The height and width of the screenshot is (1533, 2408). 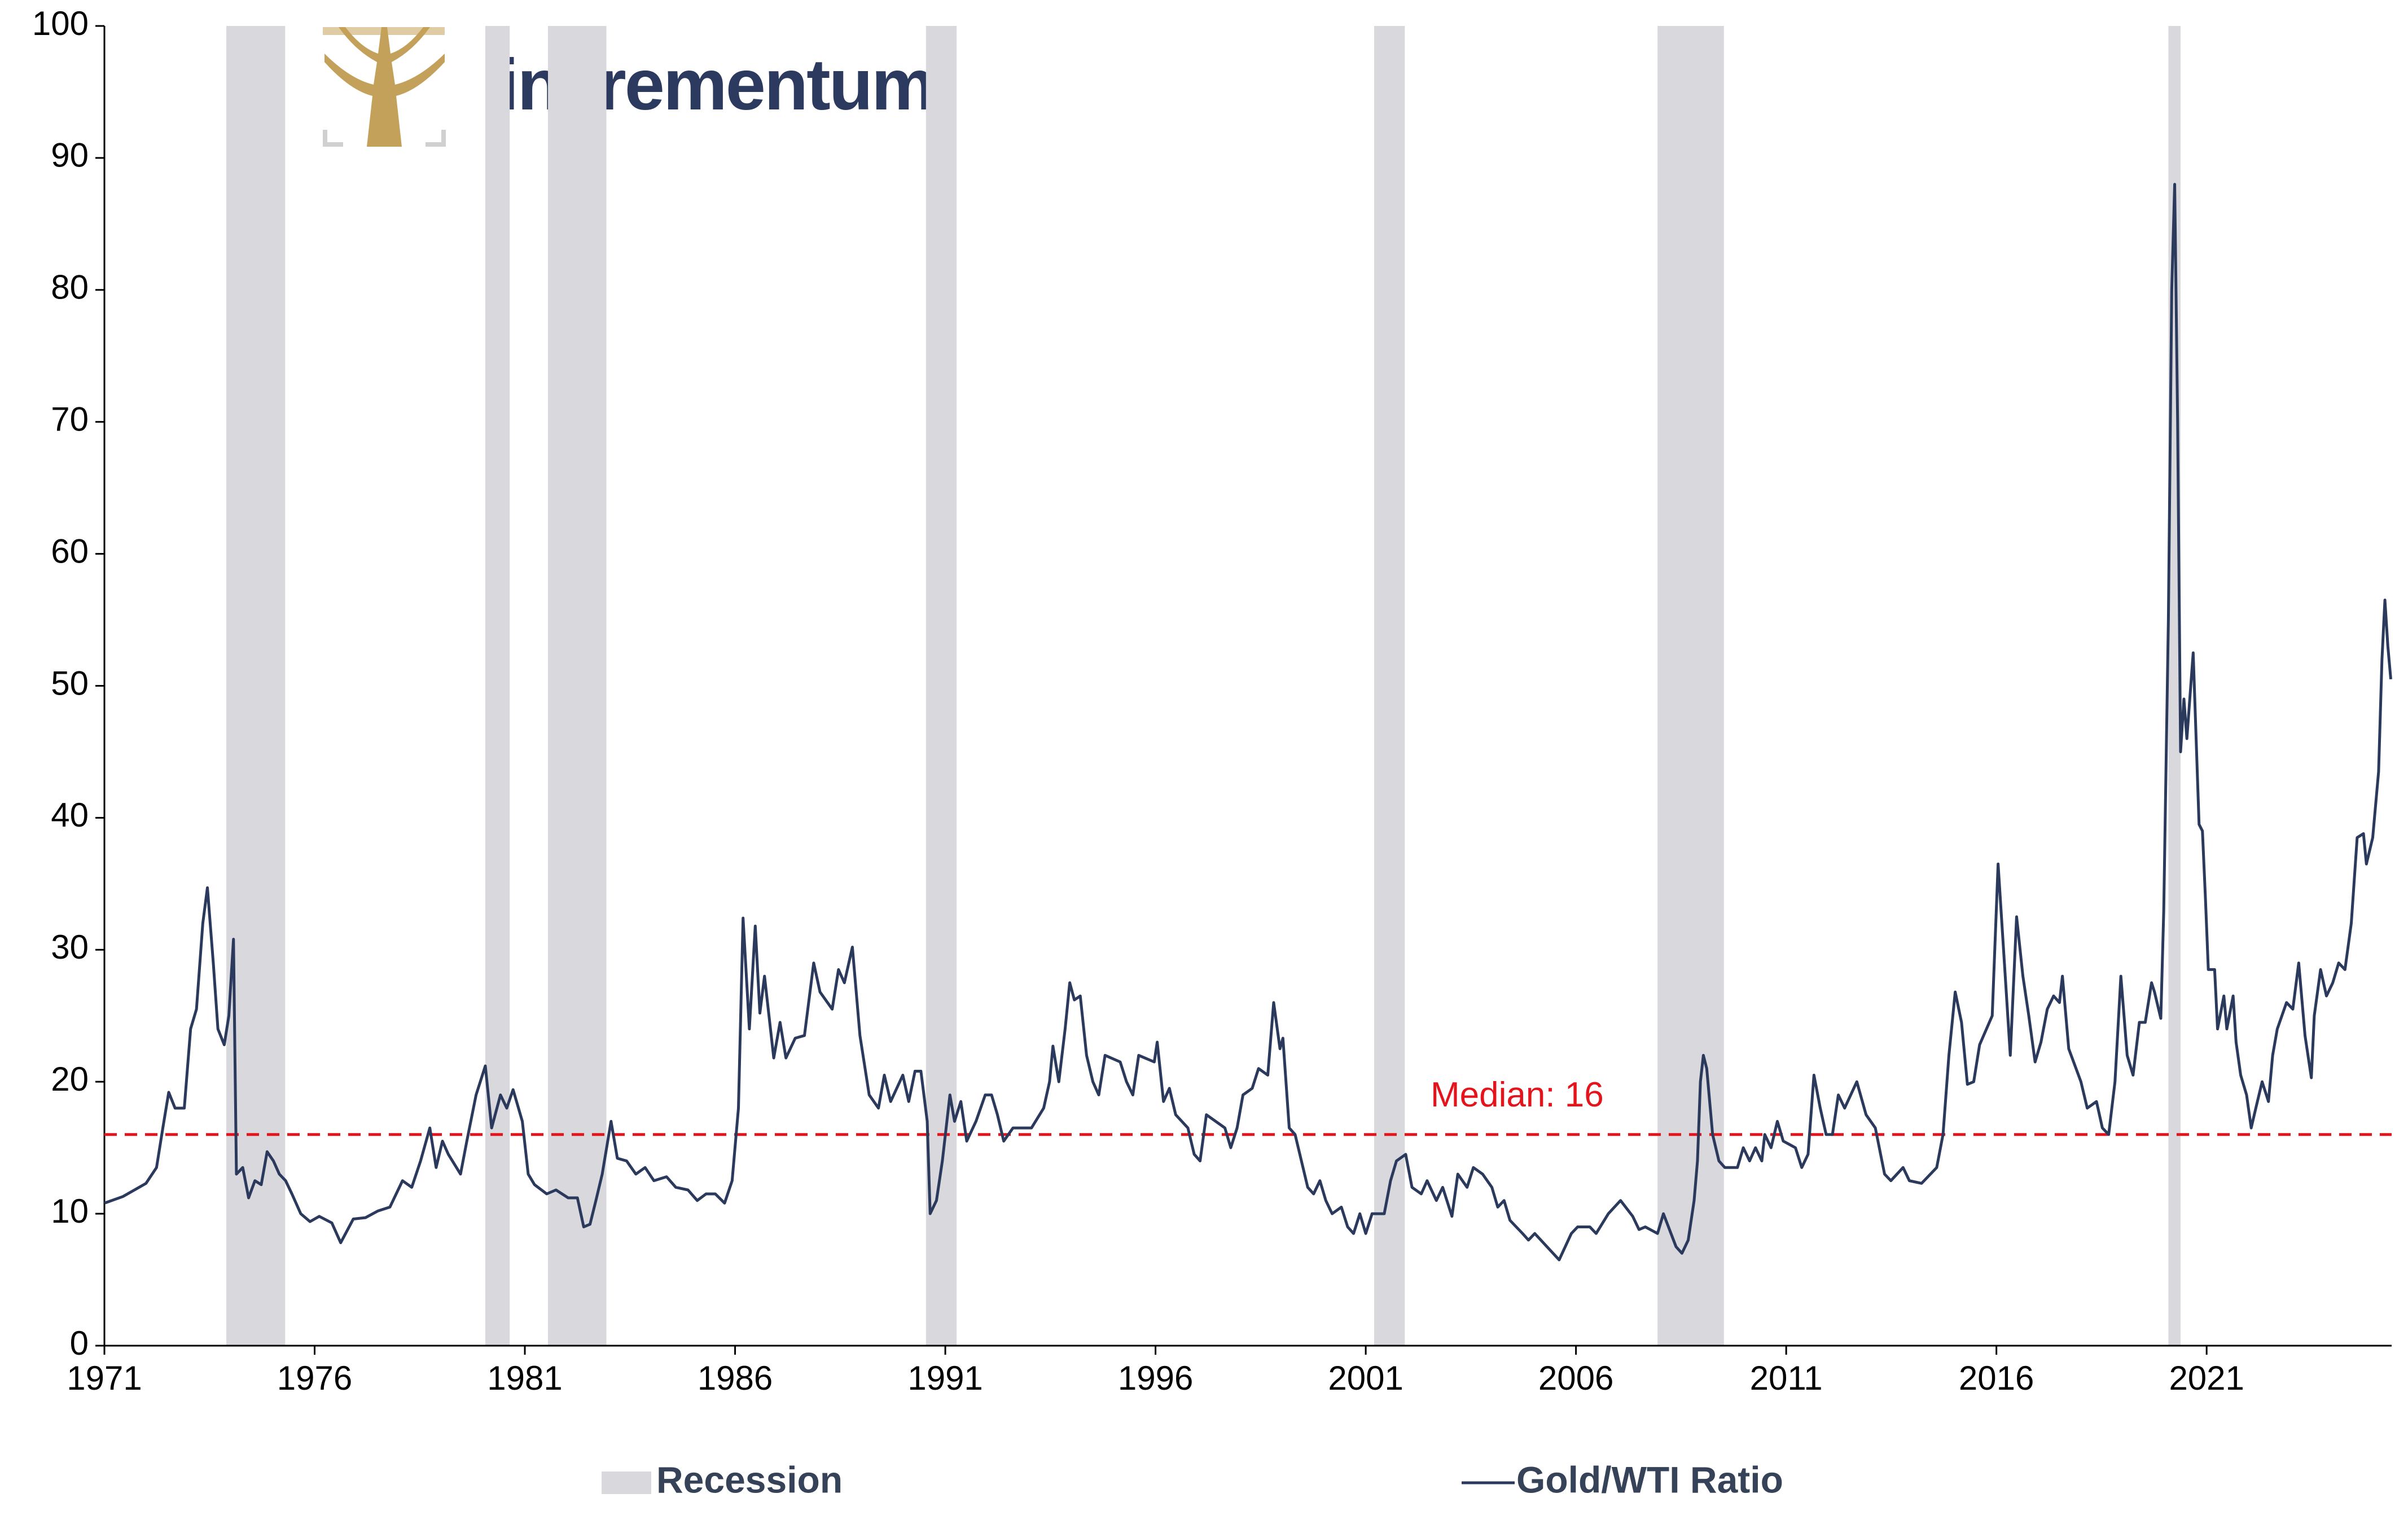 What do you see at coordinates (105, 1378) in the screenshot?
I see `x-tick-label: 1971` at bounding box center [105, 1378].